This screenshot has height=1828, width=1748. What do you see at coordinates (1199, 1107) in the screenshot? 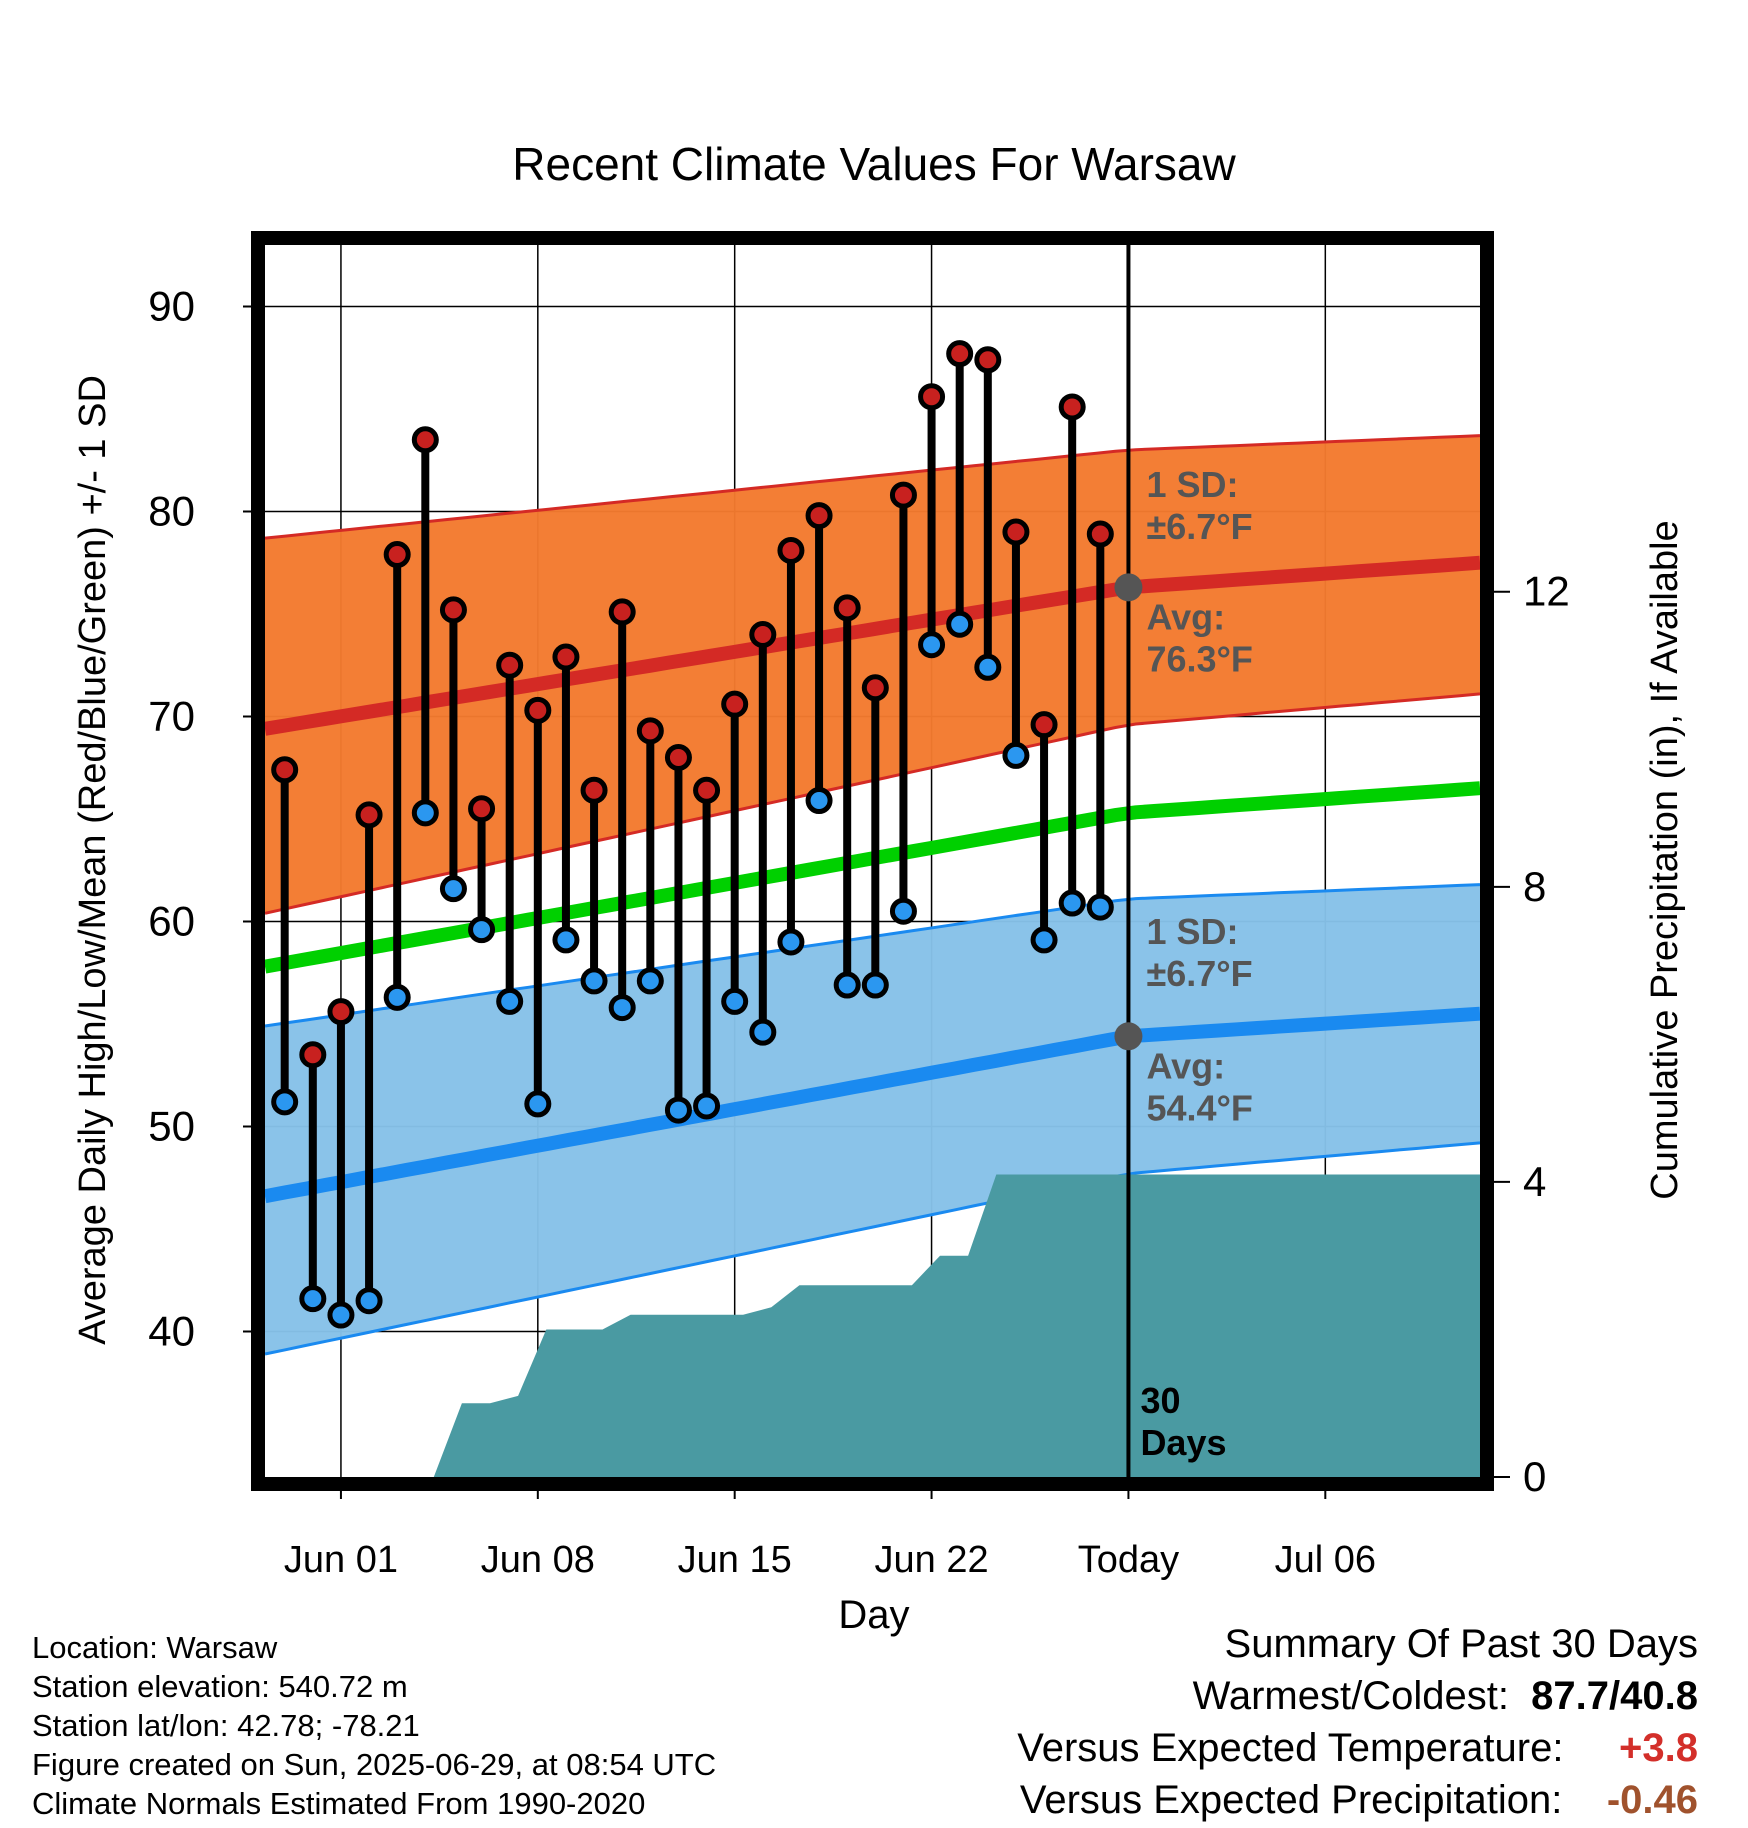
I see `low-avg-value: 54.4°F` at bounding box center [1199, 1107].